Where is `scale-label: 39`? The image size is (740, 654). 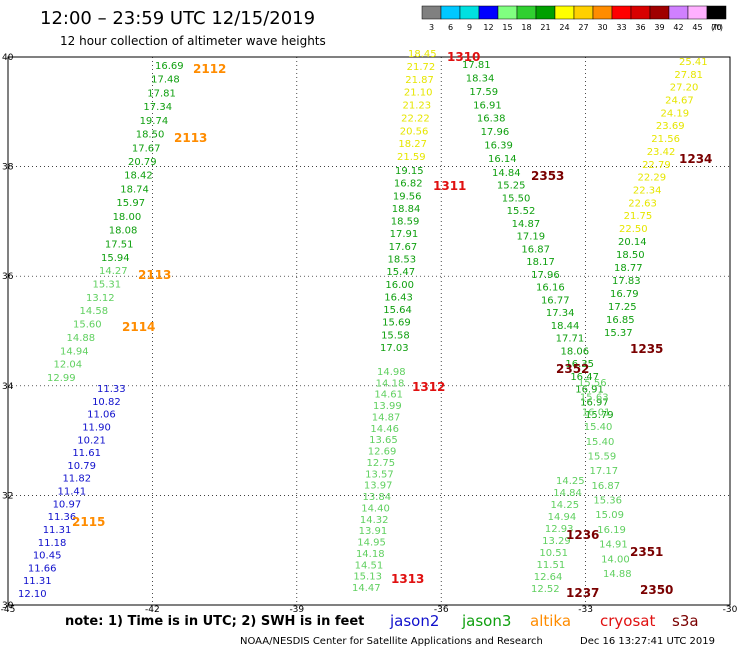 scale-label: 39 is located at coordinates (659, 27).